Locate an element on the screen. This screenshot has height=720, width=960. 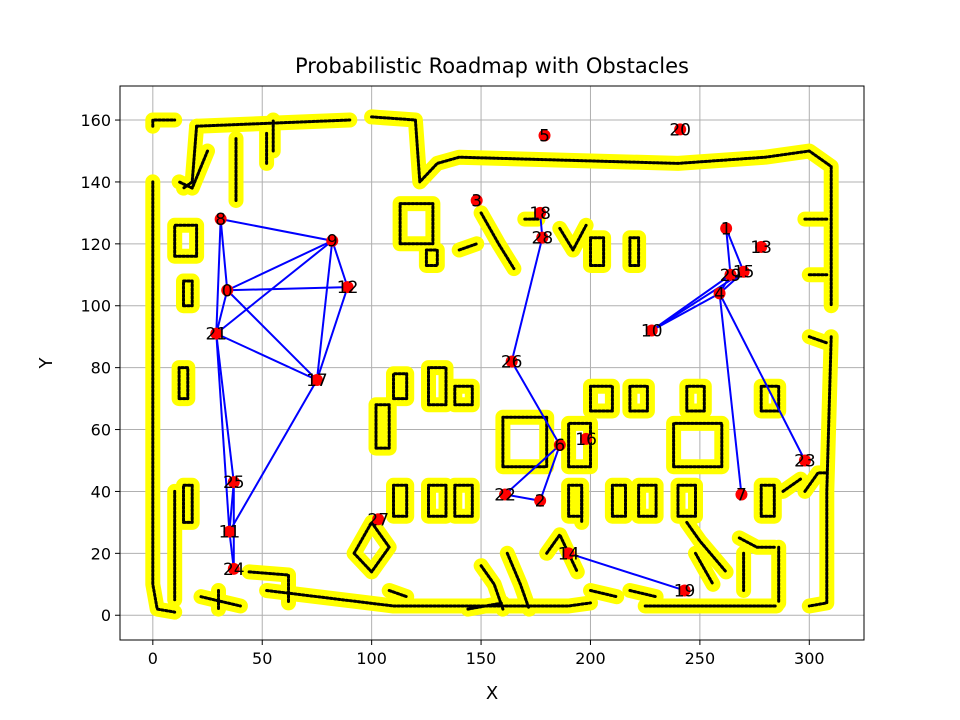
node-label: 25 is located at coordinates (234, 483).